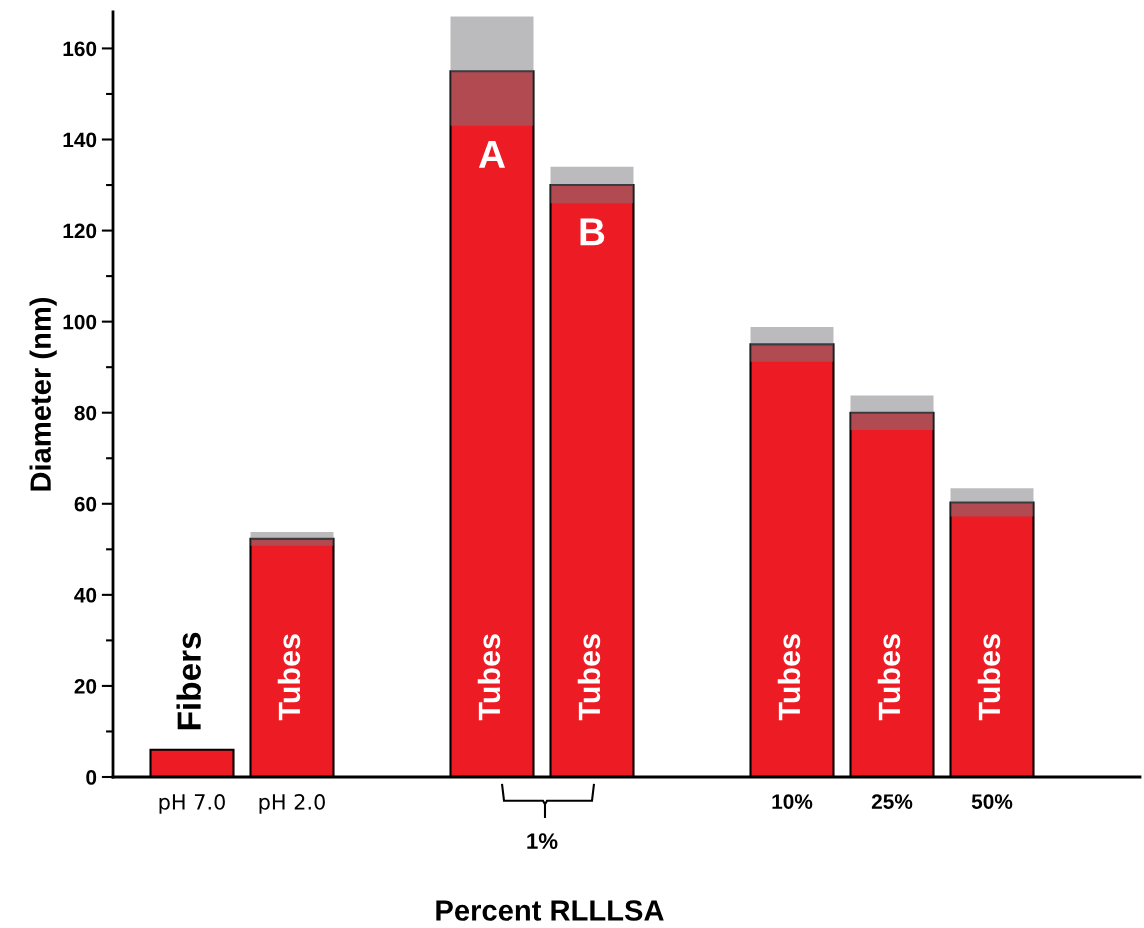  I want to click on annotation: B, so click(592, 232).